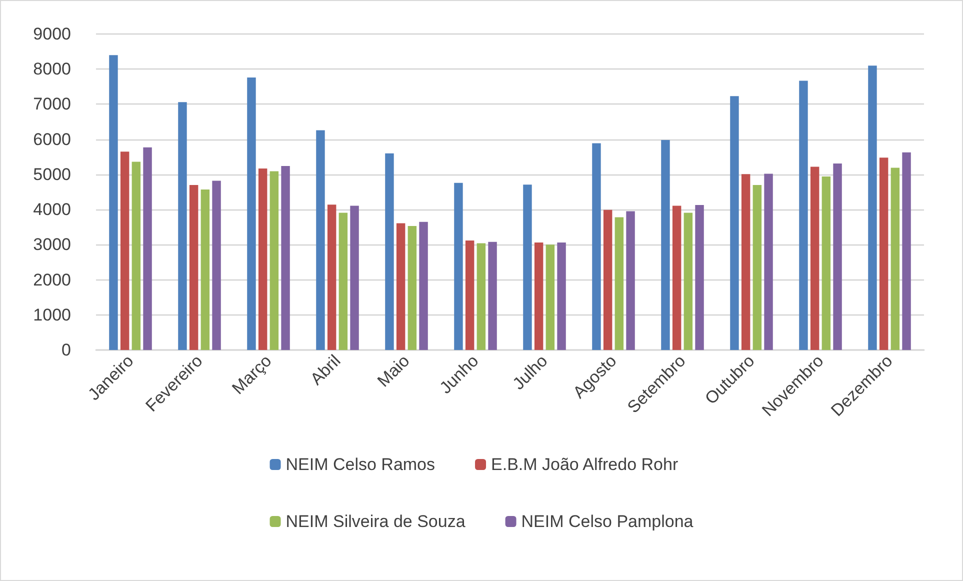 The height and width of the screenshot is (581, 963). What do you see at coordinates (52, 34) in the screenshot?
I see `y-tick-label: 9000` at bounding box center [52, 34].